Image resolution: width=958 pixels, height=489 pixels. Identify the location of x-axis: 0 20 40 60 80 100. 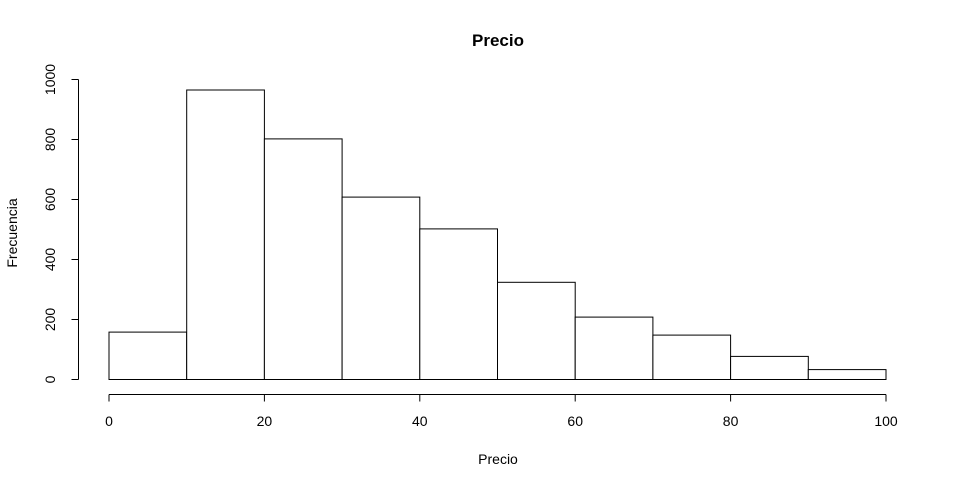
(501, 411).